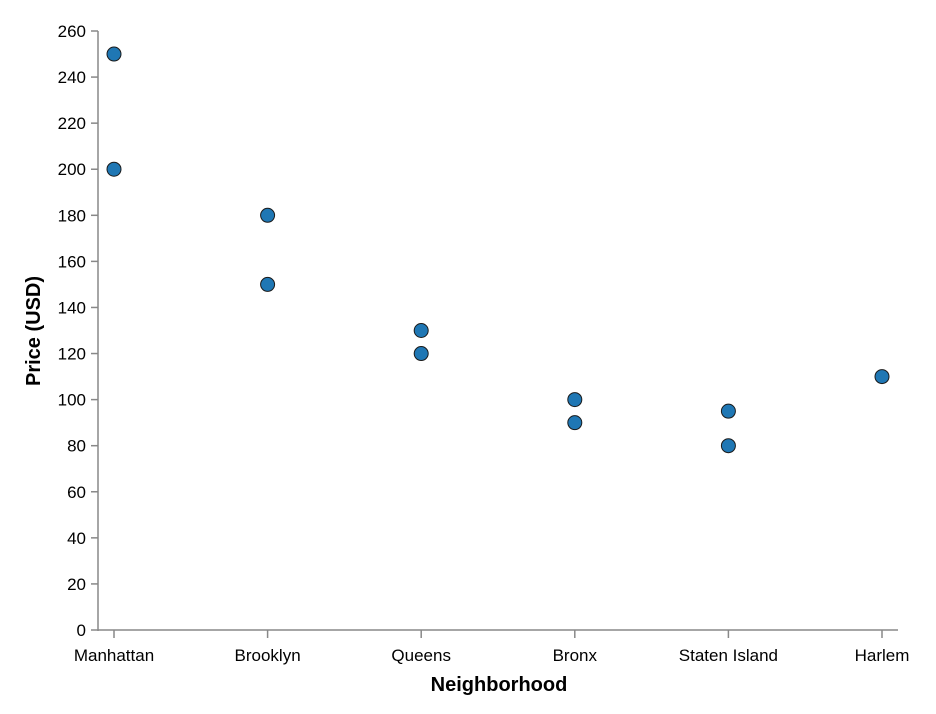 Image resolution: width=936 pixels, height=714 pixels. Describe the element at coordinates (76, 584) in the screenshot. I see `y-tick-label: 20` at that location.